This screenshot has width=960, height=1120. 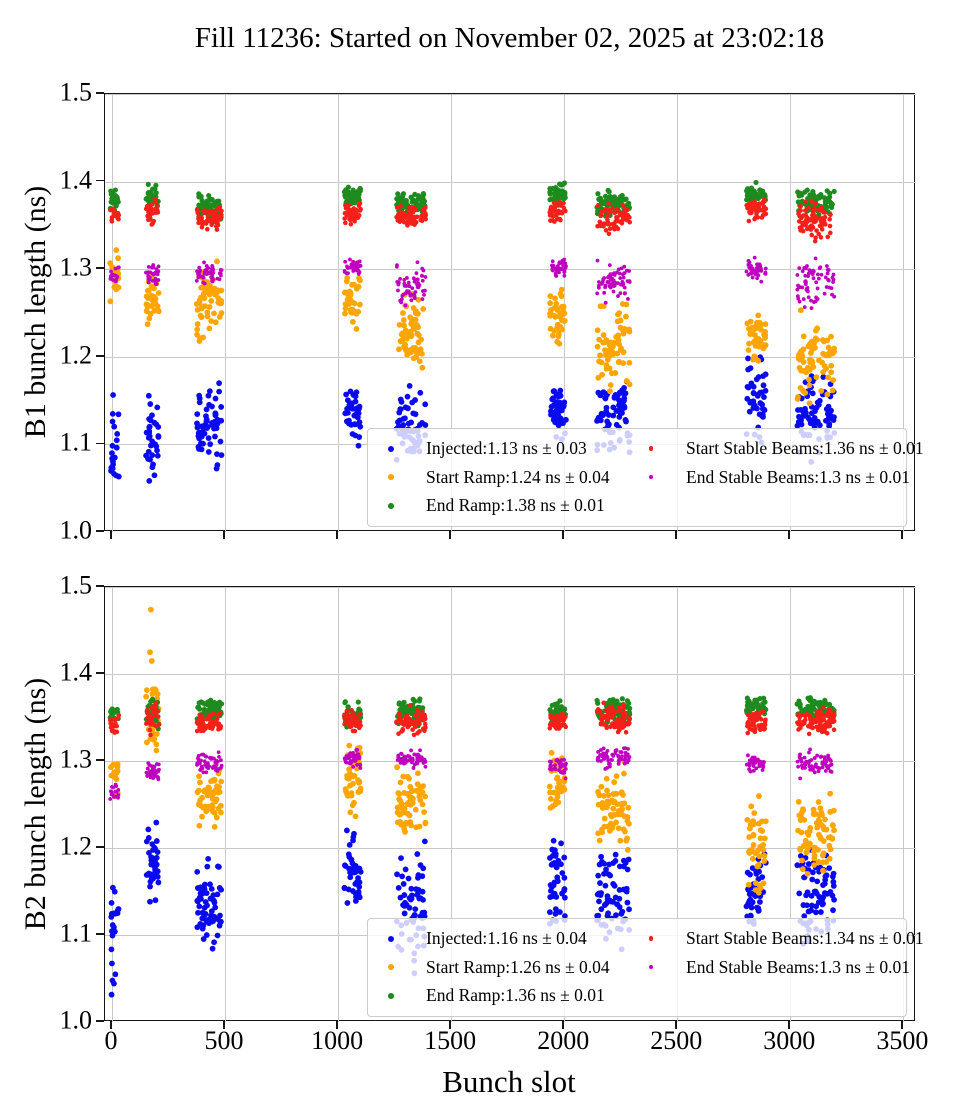 What do you see at coordinates (509, 1081) in the screenshot?
I see `x-axis-label: Bunch slot` at bounding box center [509, 1081].